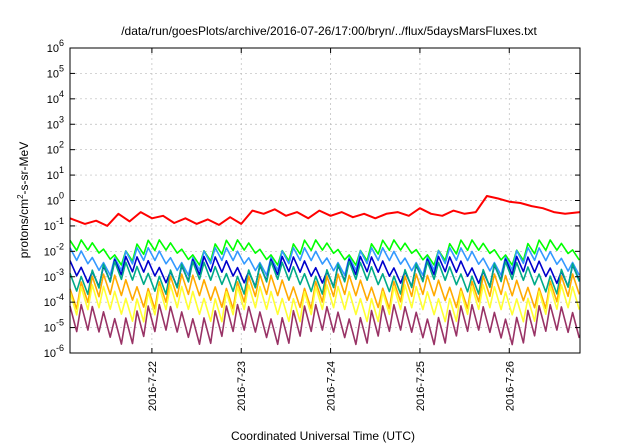  I want to click on y-tick-exponent: 0, so click(61, 196).